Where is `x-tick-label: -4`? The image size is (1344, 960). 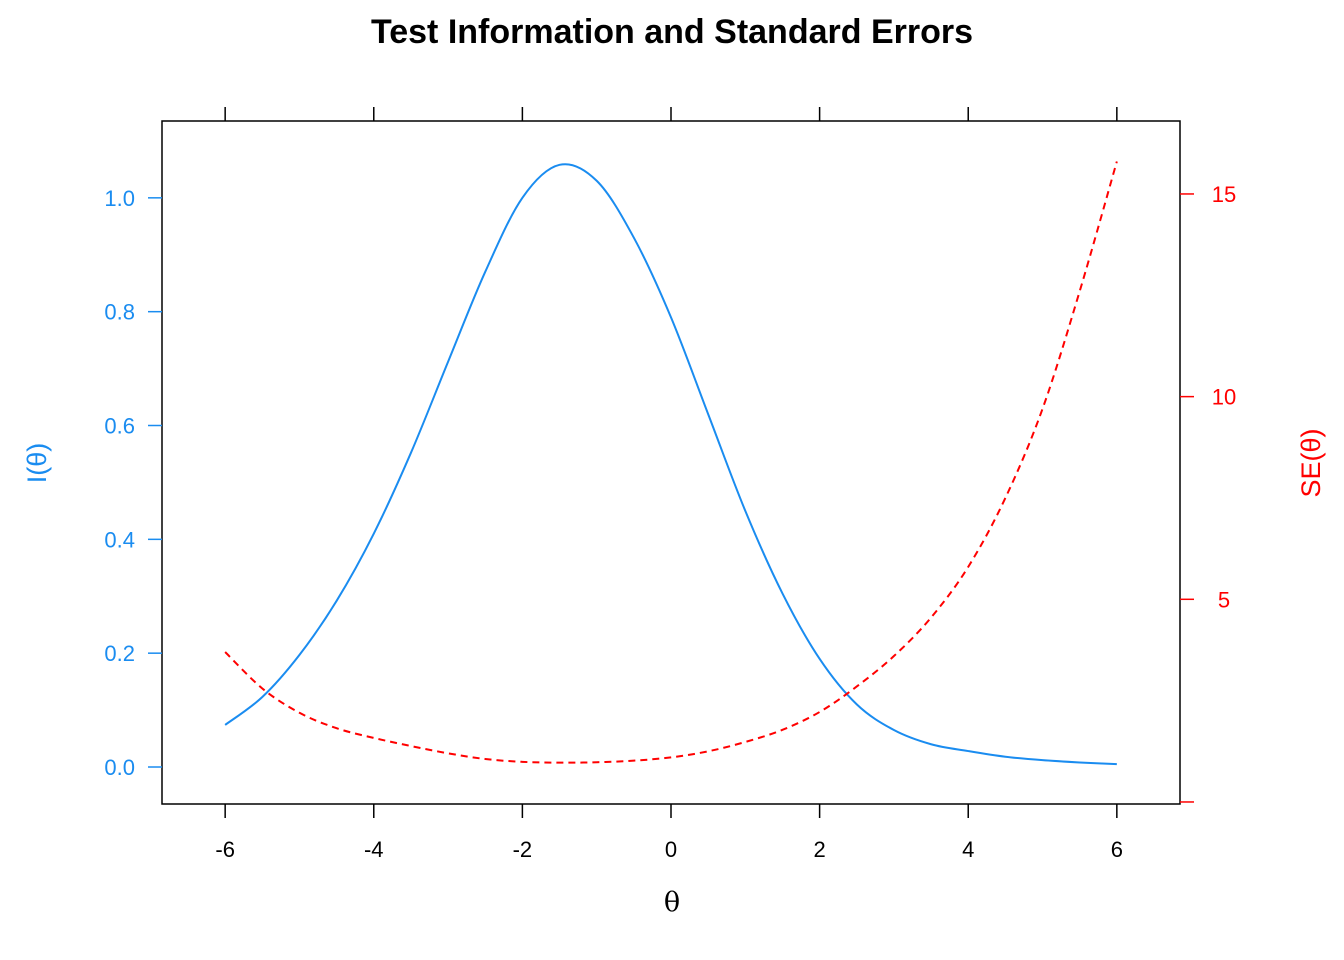
x-tick-label: -4 is located at coordinates (374, 849).